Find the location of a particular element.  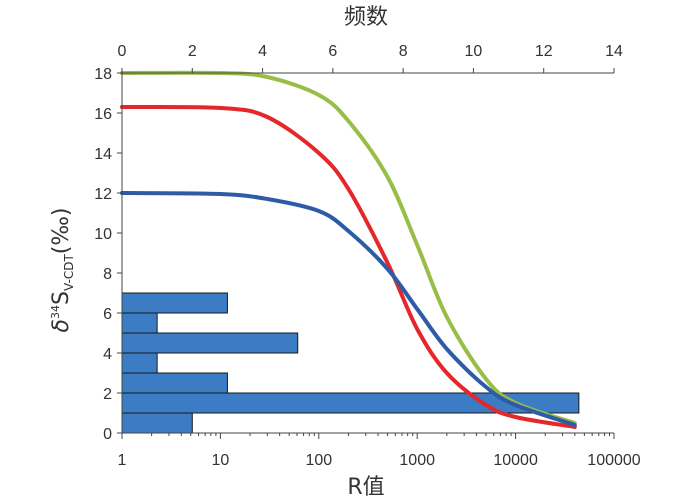

y-tick-label-8: 16 is located at coordinates (103, 114).